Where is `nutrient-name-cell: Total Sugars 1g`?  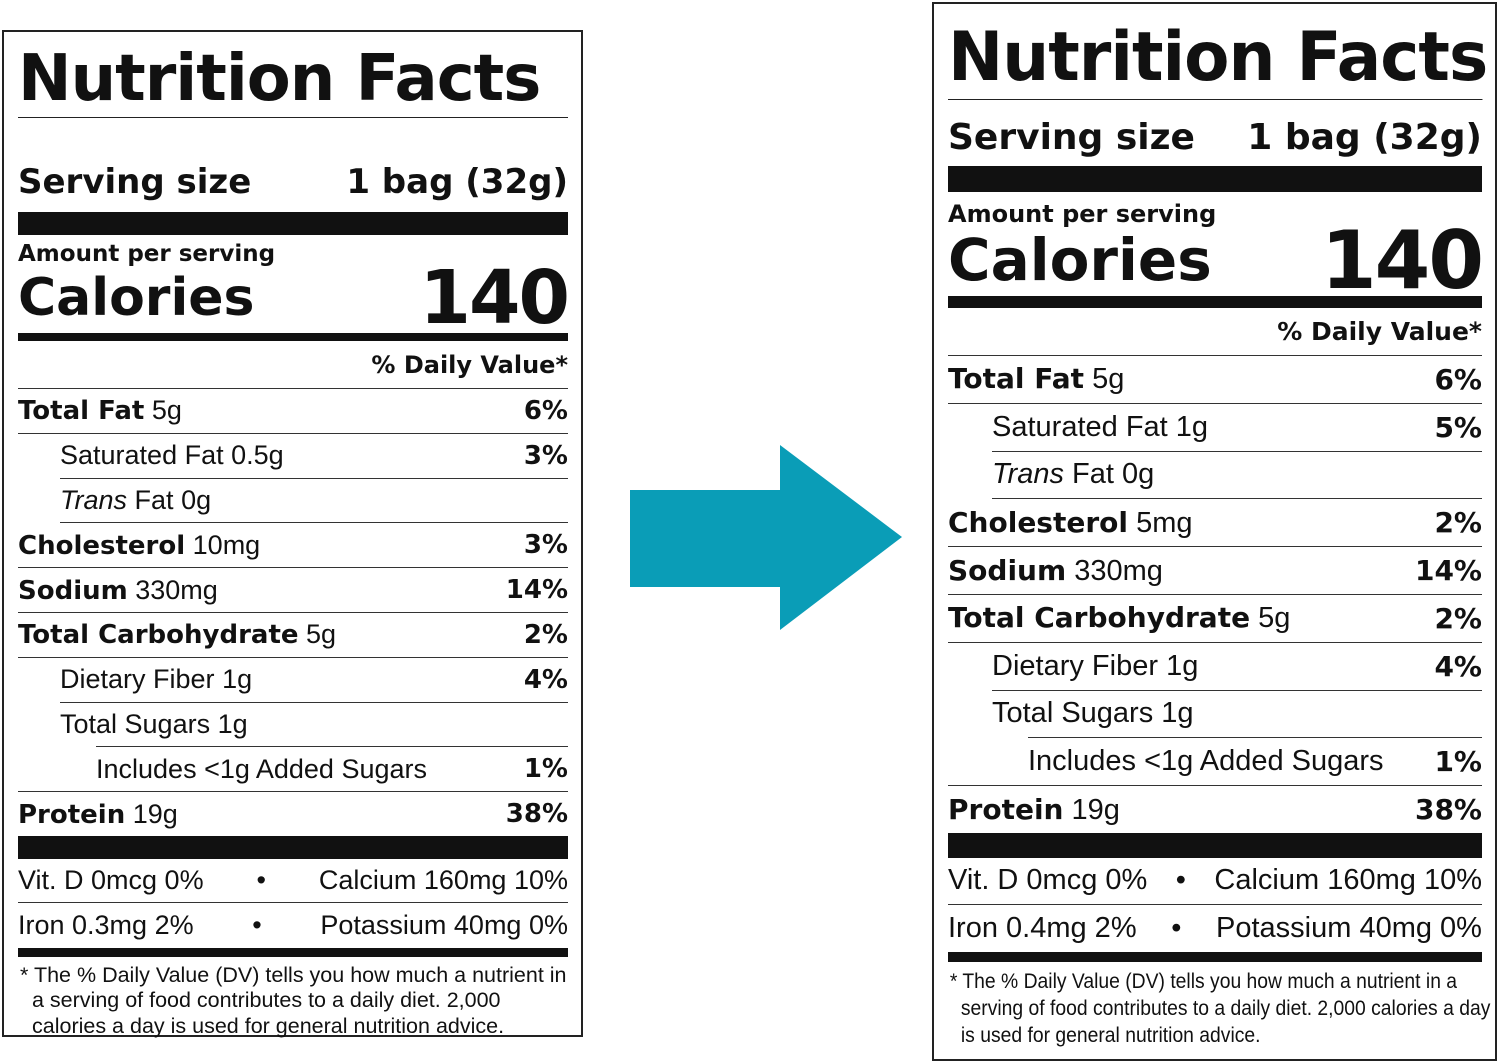 nutrient-name-cell: Total Sugars 1g is located at coordinates (133, 724).